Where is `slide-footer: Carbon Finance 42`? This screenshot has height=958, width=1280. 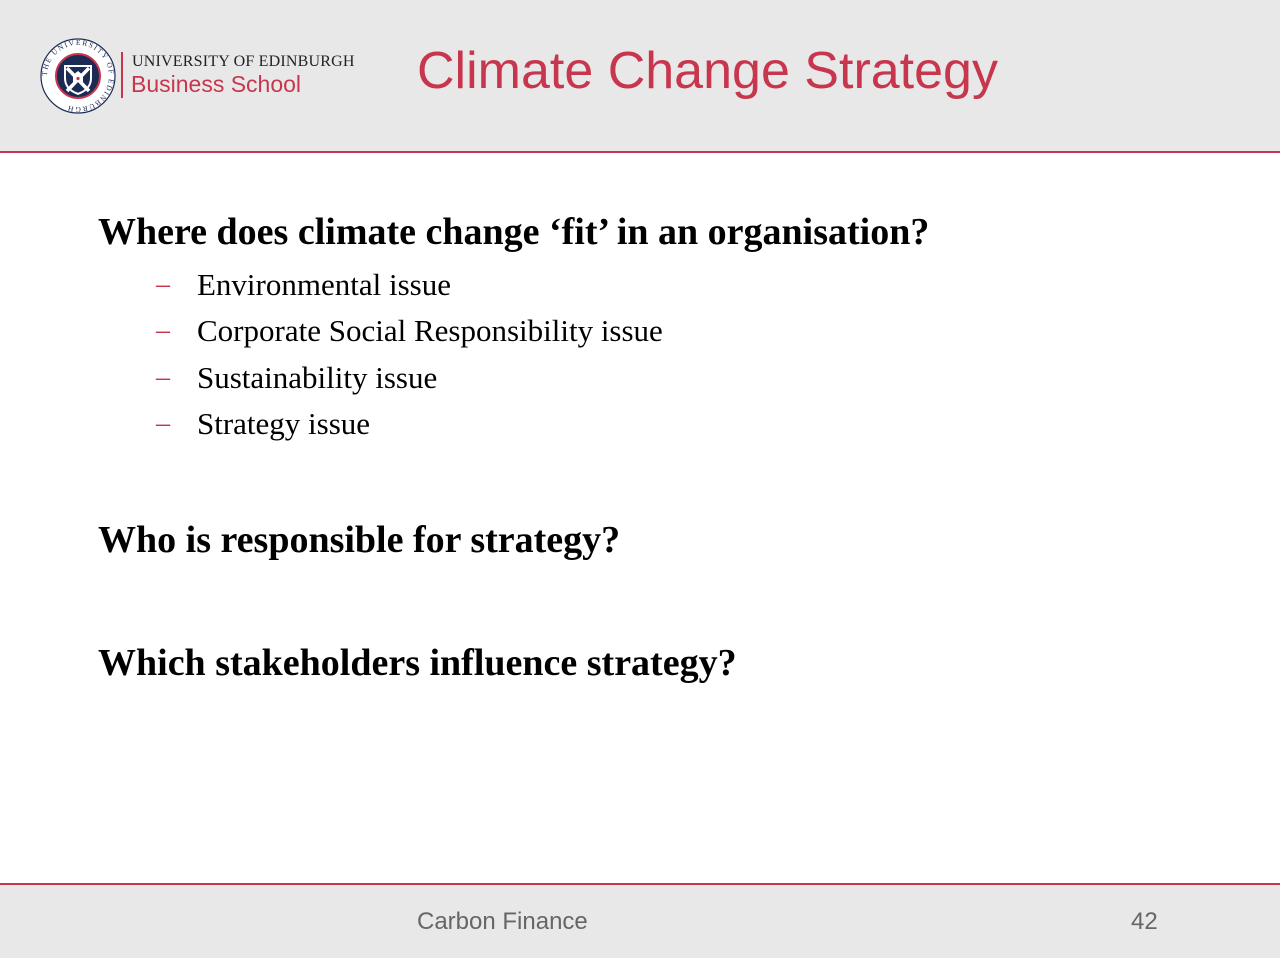
slide-footer: Carbon Finance 42 is located at coordinates (640, 921).